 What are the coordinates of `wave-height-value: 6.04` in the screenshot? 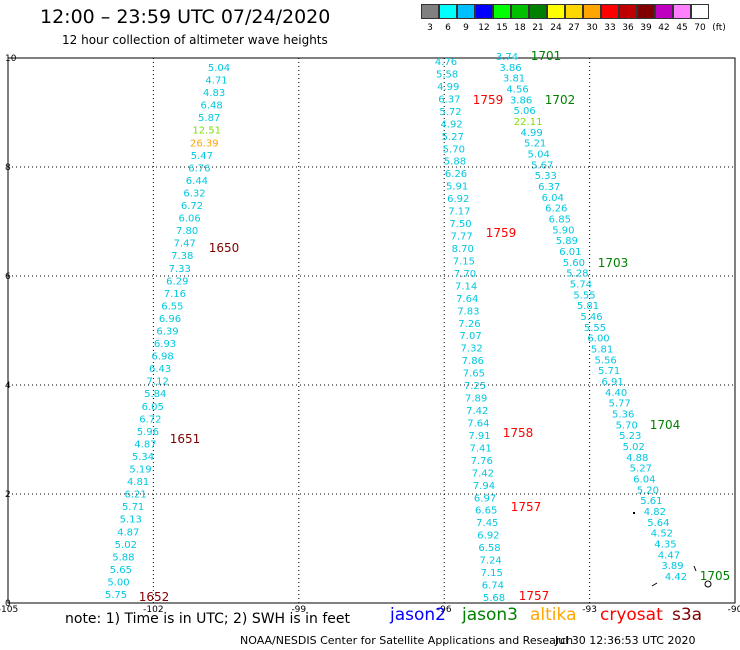 It's located at (553, 198).